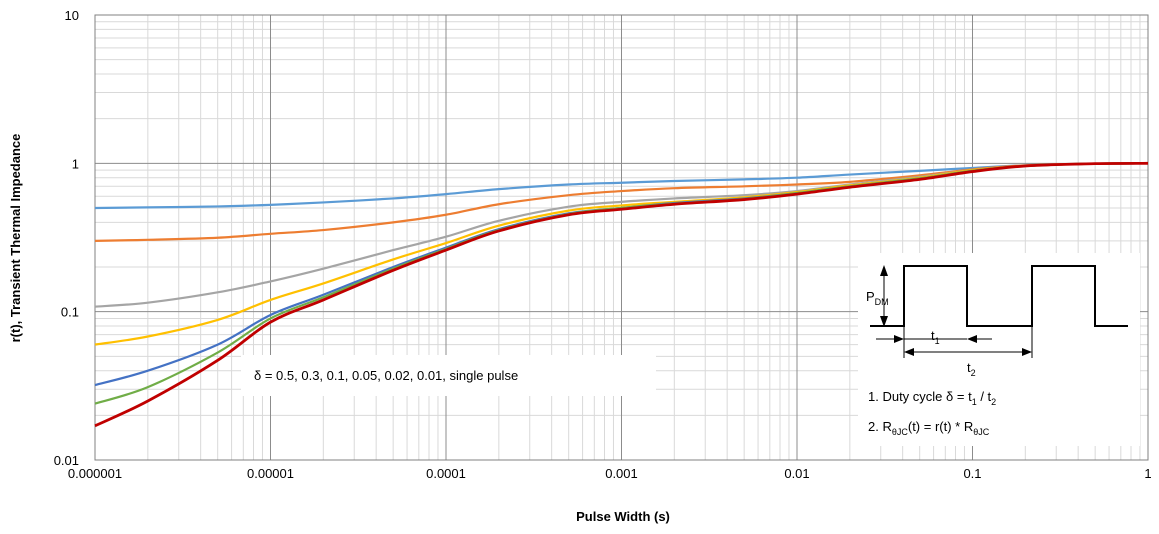  I want to click on x-tick-label: 0.1, so click(972, 473).